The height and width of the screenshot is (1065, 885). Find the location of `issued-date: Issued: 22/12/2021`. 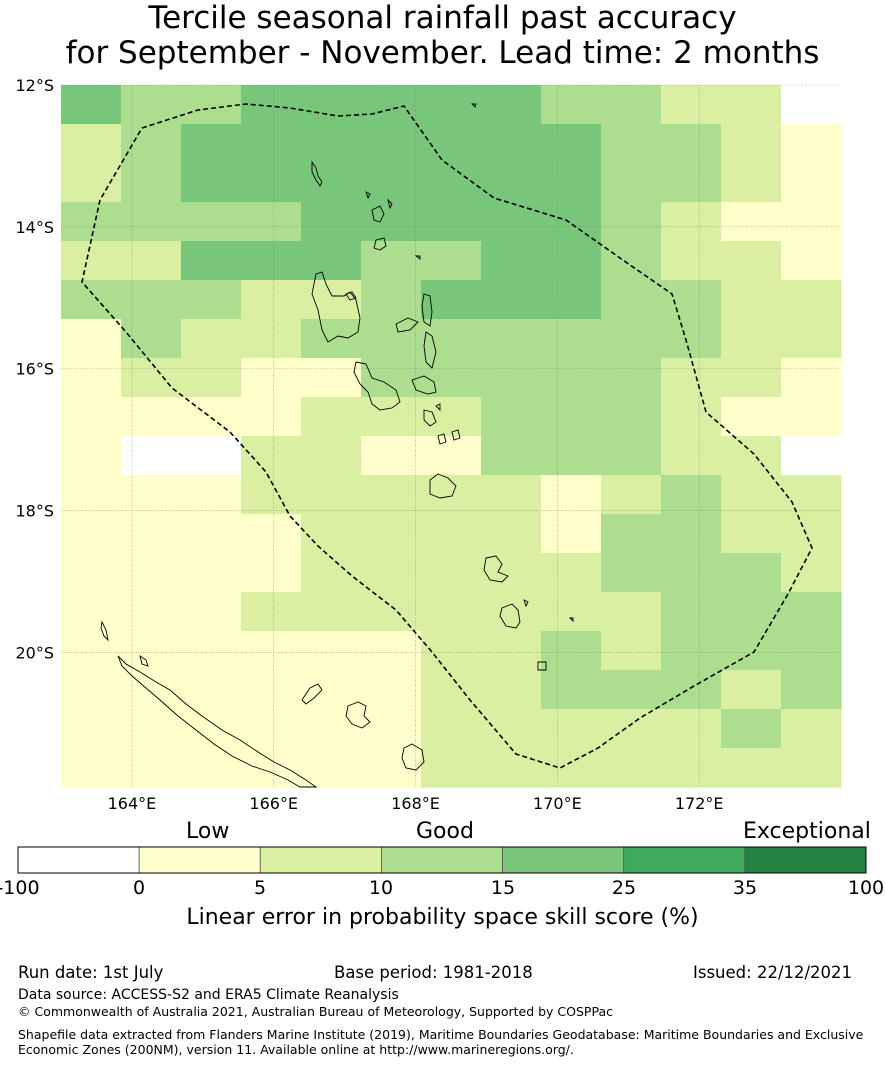

issued-date: Issued: 22/12/2021 is located at coordinates (773, 972).